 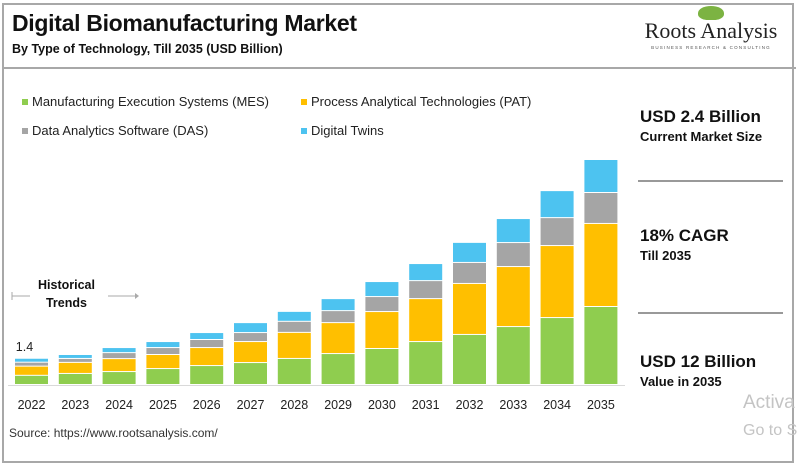 I want to click on bar-segment-2034-das, so click(x=557, y=232).